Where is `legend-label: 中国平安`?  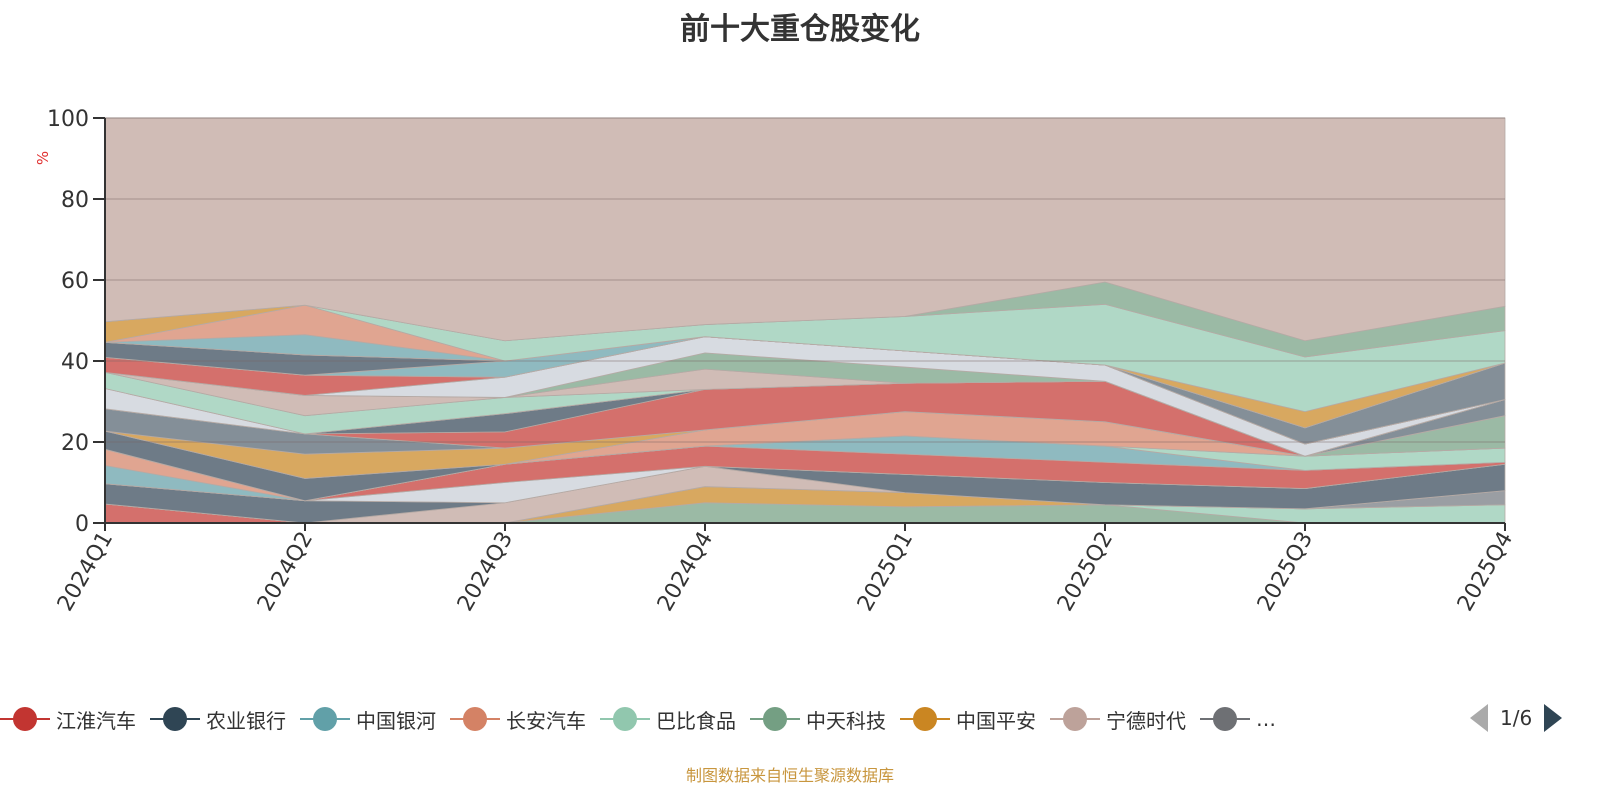 legend-label: 中国平安 is located at coordinates (996, 720).